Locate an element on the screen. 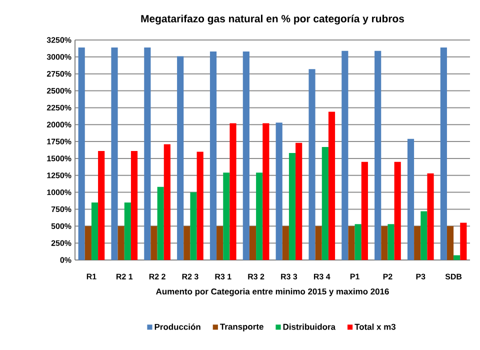 This screenshot has width=480, height=350. legend-label: Total x m3 is located at coordinates (375, 327).